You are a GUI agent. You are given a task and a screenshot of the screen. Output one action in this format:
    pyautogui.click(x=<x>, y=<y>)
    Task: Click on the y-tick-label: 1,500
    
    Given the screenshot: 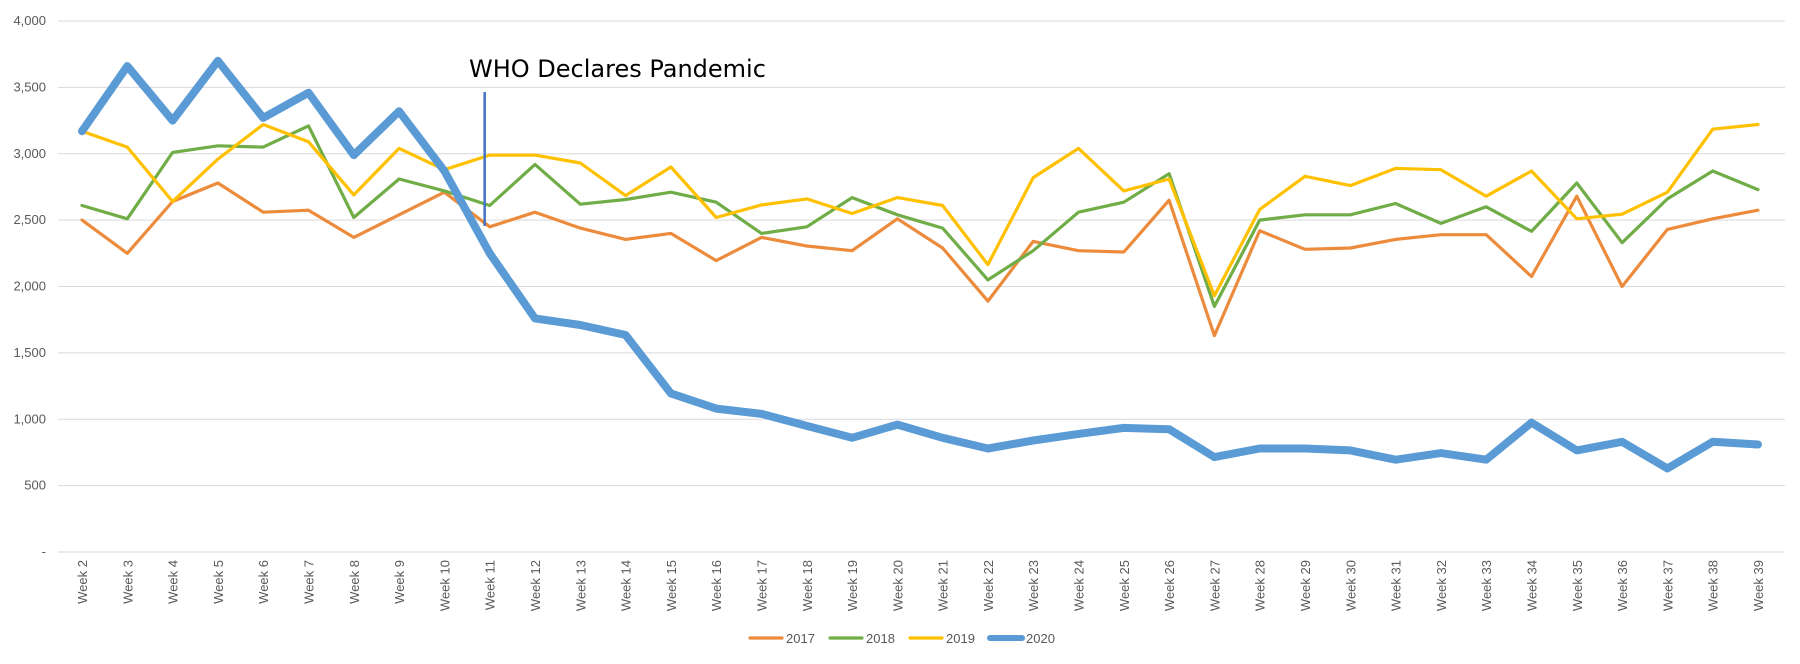 What is the action you would take?
    pyautogui.click(x=29, y=352)
    